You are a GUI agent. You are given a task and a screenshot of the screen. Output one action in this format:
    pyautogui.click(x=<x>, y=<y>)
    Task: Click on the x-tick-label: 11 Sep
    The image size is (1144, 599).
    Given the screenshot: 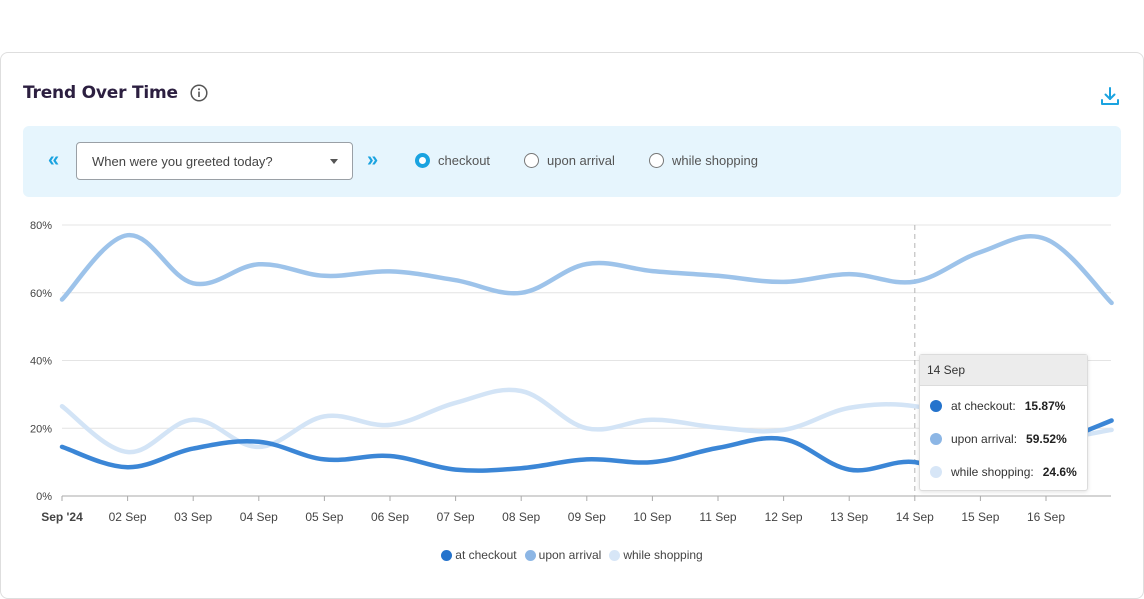 What is the action you would take?
    pyautogui.click(x=717, y=517)
    